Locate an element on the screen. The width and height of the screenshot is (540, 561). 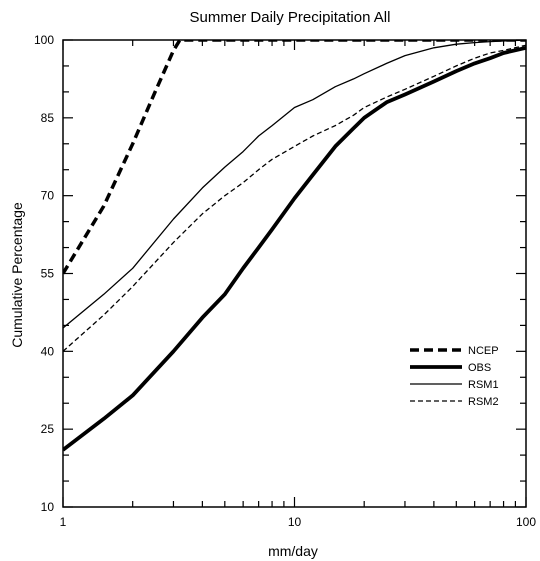
y-tick-label: 70 is located at coordinates (48, 196).